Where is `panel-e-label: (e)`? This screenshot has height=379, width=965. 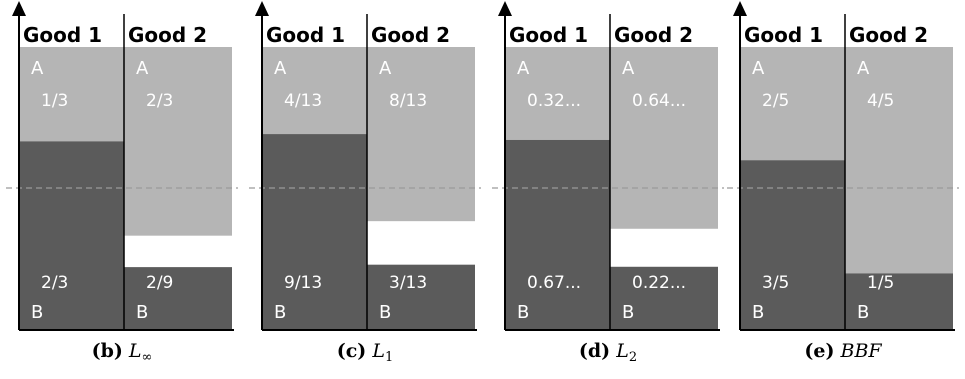 panel-e-label: (e) is located at coordinates (819, 351).